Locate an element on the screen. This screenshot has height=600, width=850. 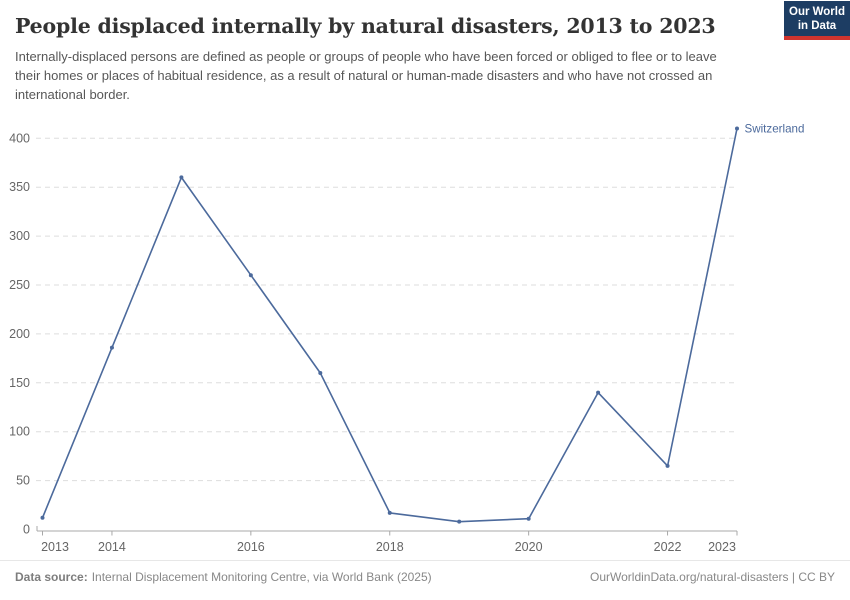
x-tick-label: 2023 is located at coordinates (722, 547).